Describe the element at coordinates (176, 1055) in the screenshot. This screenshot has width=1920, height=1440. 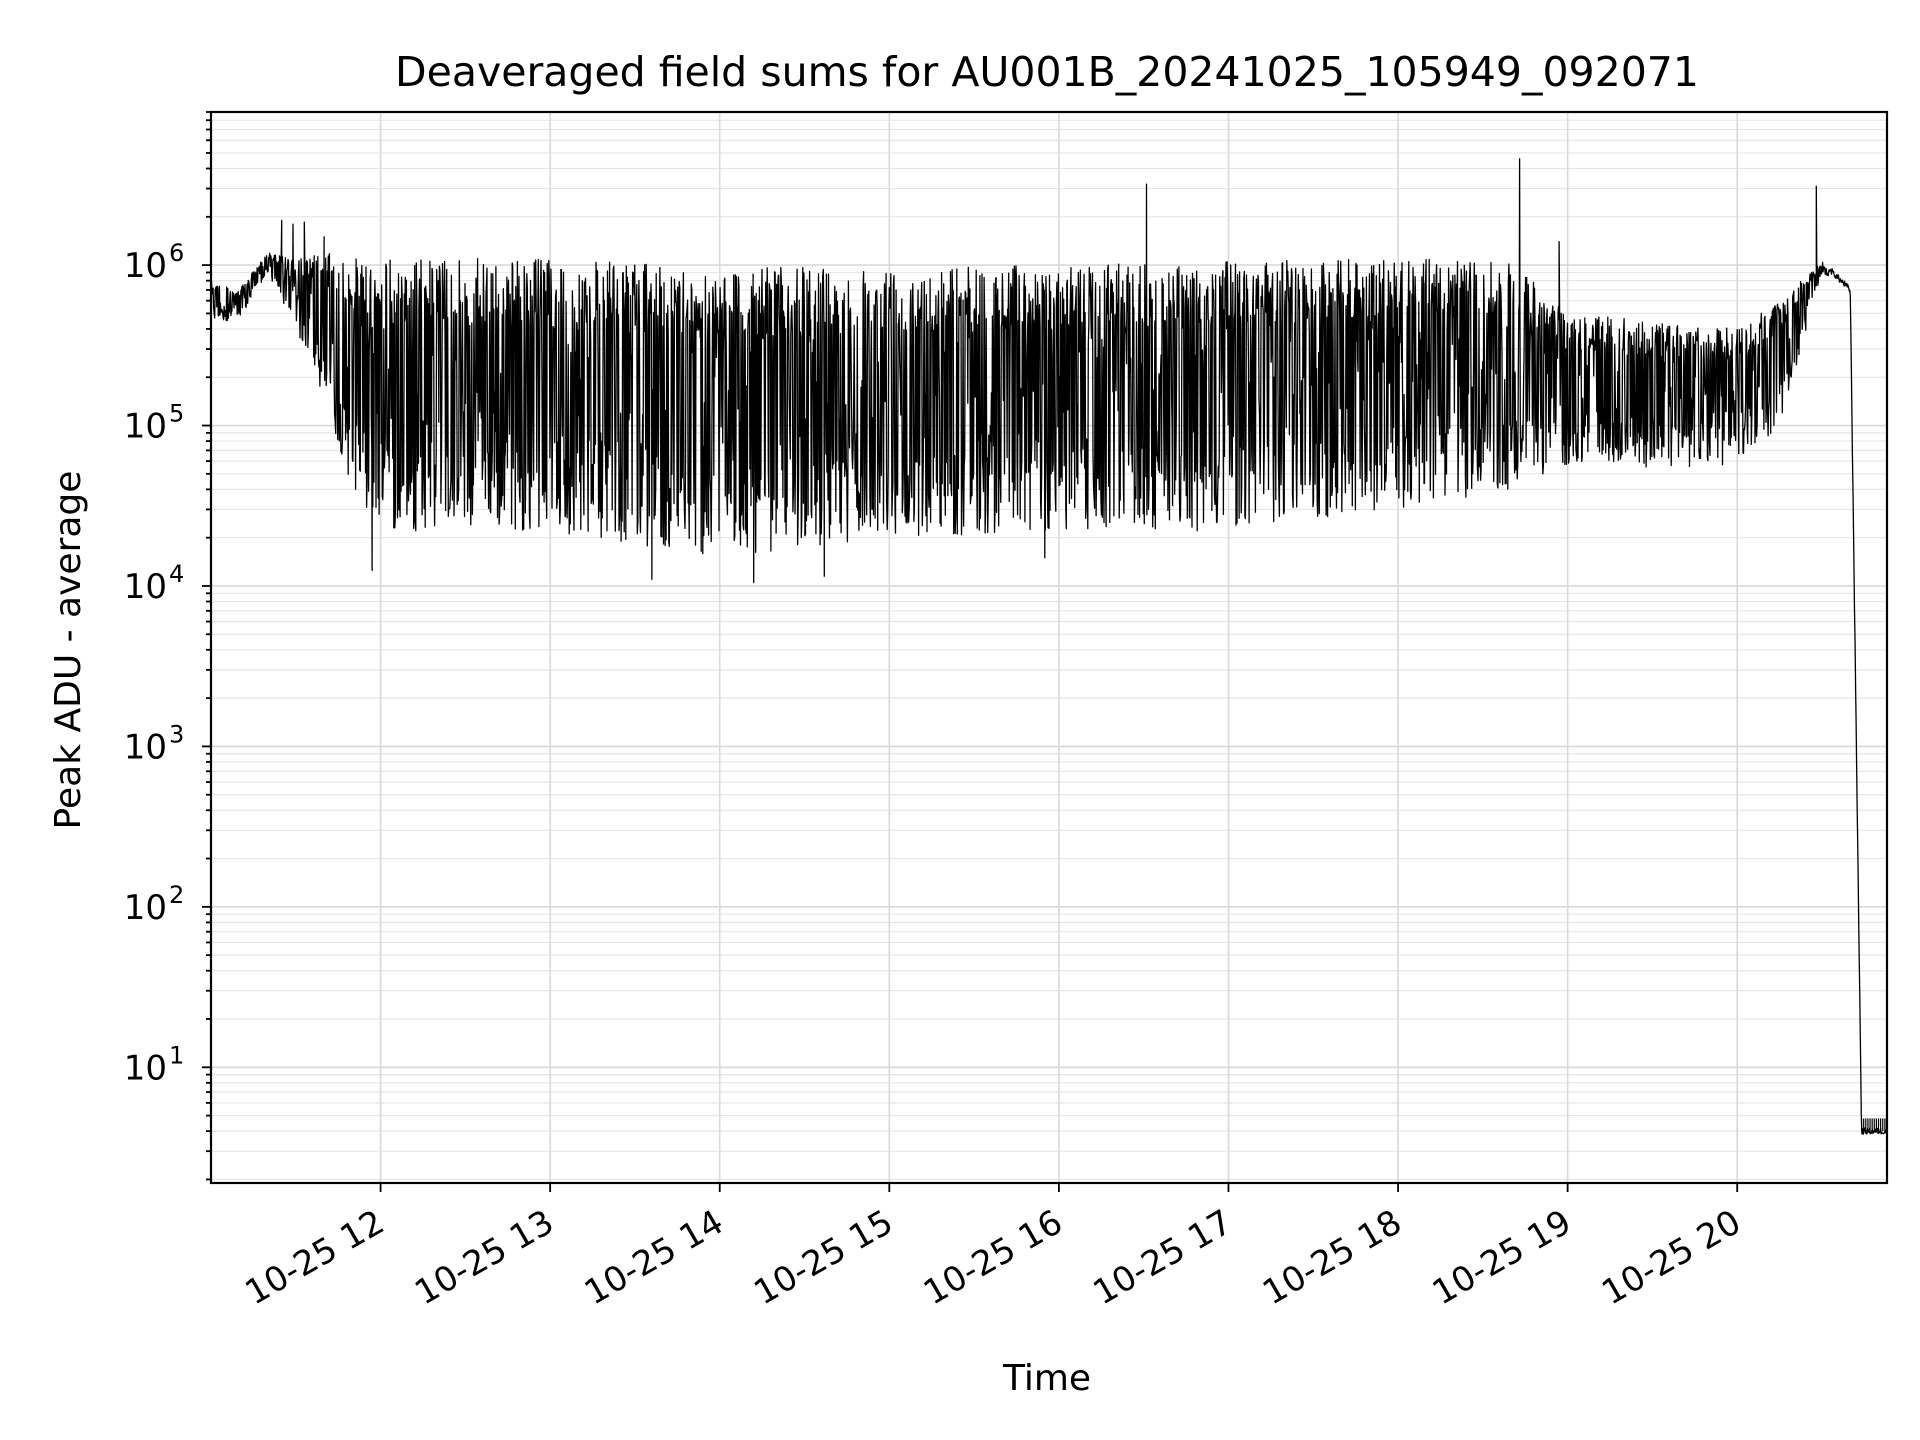
I see `y-tick-label-exponent: 1` at that location.